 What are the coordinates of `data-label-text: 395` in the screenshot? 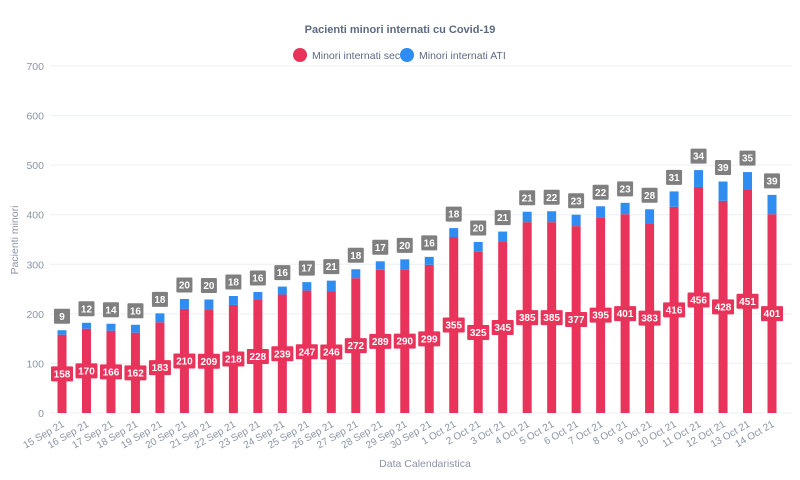 It's located at (600, 316).